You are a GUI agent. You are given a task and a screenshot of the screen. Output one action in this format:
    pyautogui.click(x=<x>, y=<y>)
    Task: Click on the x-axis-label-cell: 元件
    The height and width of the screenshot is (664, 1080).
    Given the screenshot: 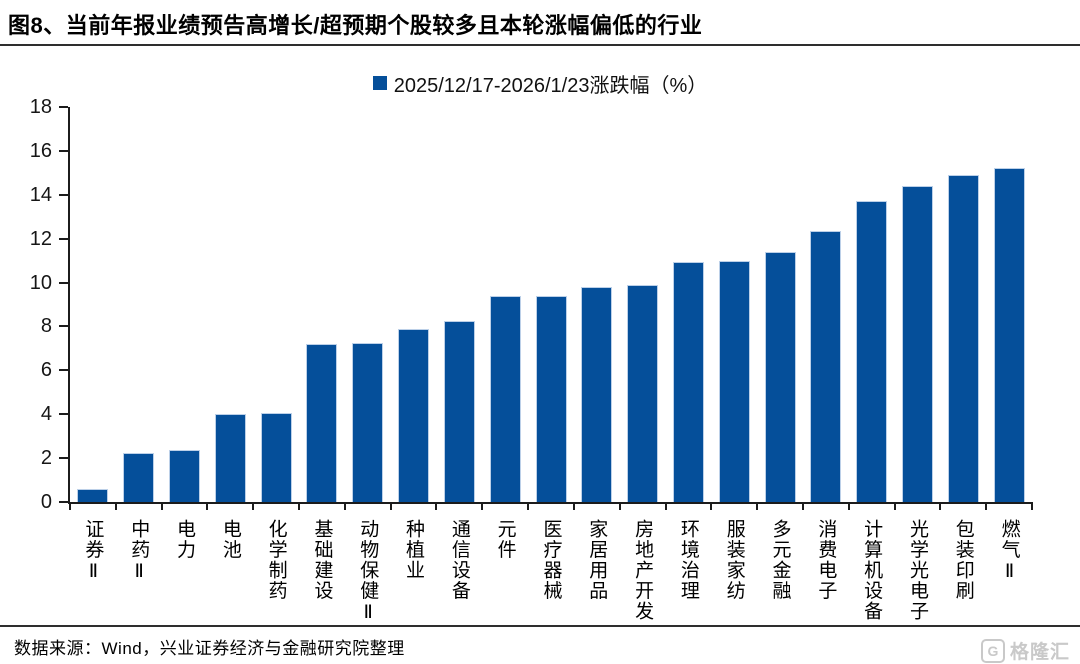 What is the action you would take?
    pyautogui.click(x=505, y=539)
    